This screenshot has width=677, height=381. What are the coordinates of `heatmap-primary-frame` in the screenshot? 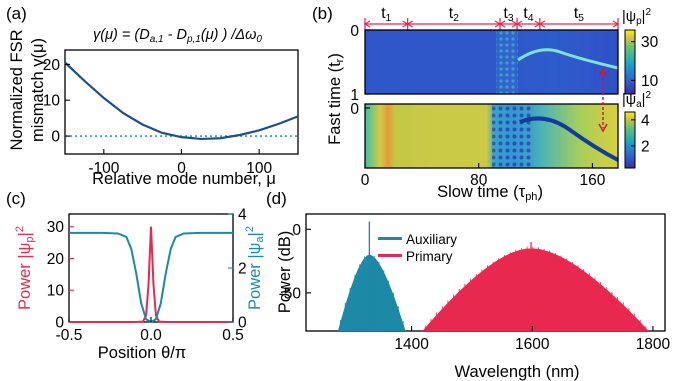 It's located at (491, 62).